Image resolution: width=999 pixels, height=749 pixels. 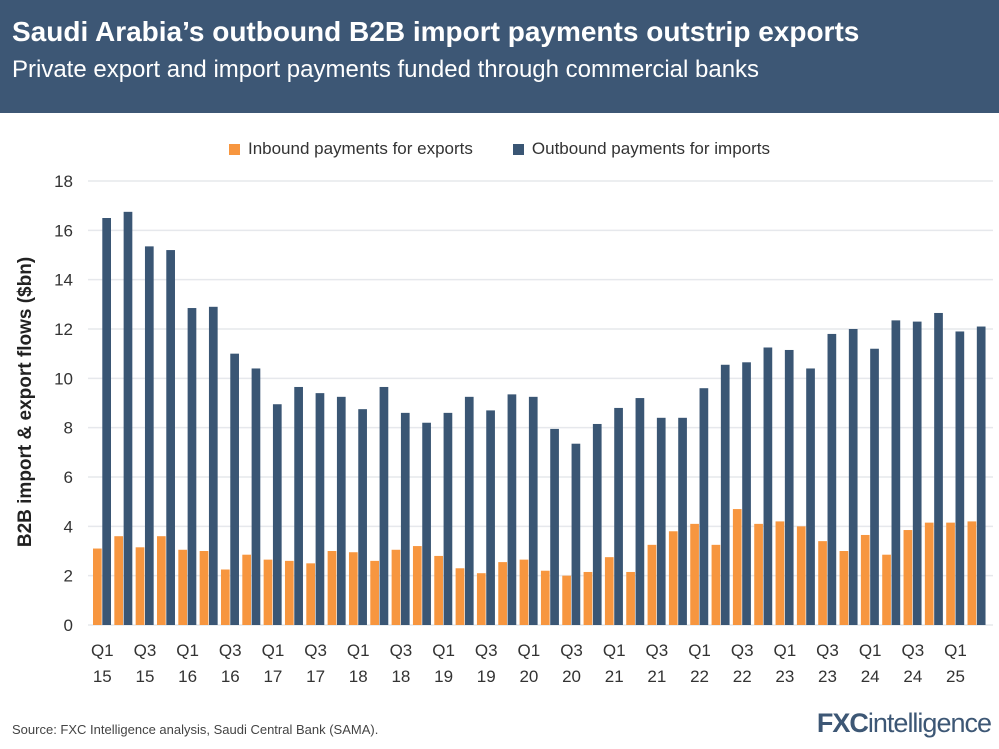 What do you see at coordinates (486, 676) in the screenshot?
I see `x-tick-label-year: 19` at bounding box center [486, 676].